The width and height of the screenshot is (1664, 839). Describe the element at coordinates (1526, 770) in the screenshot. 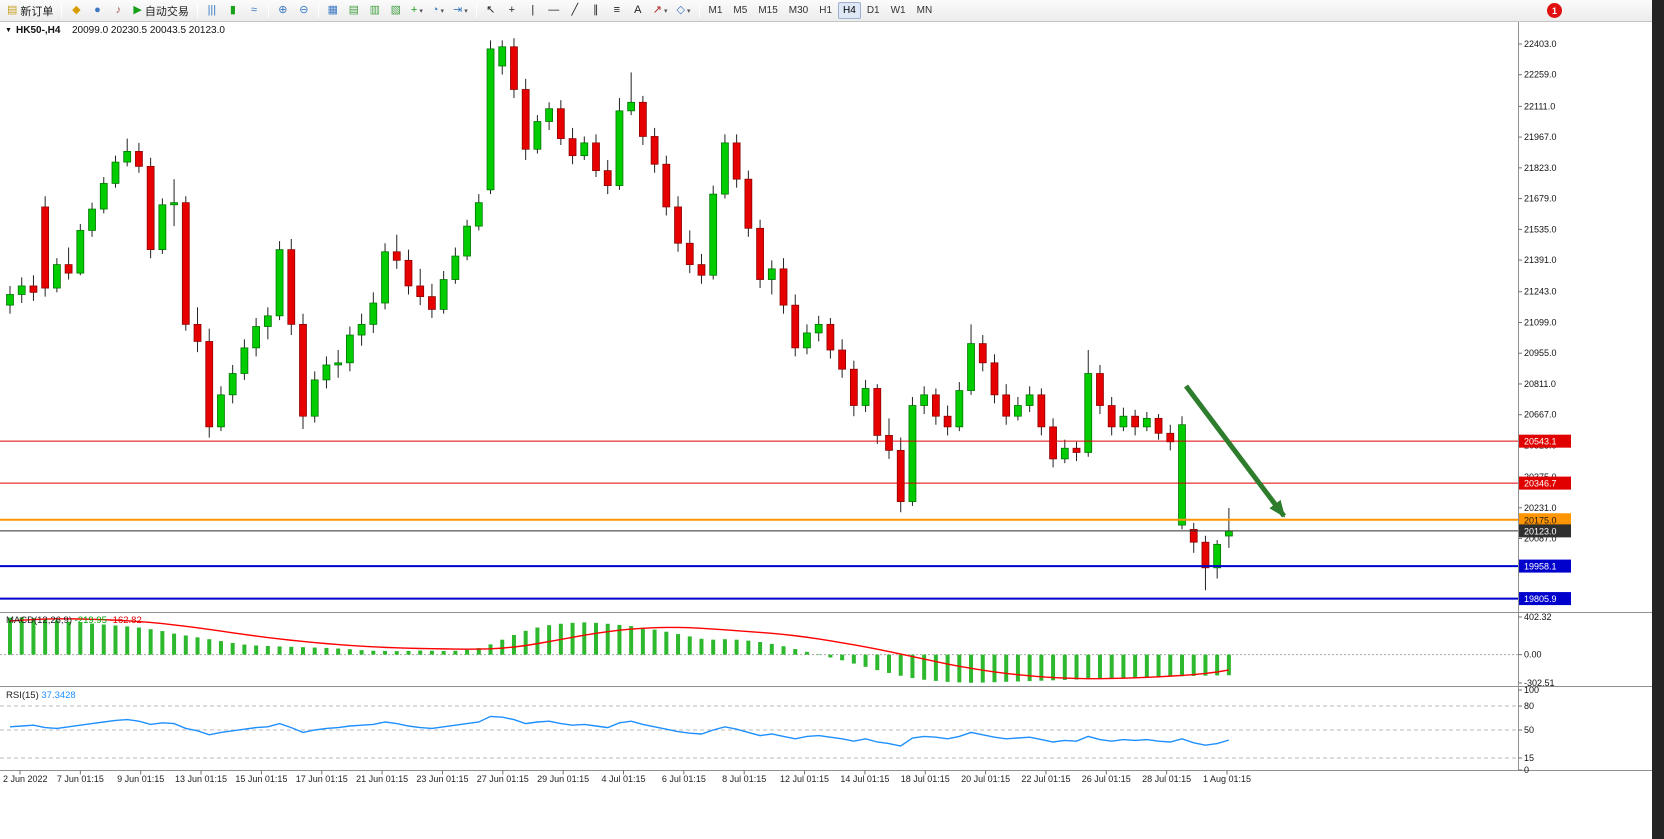

I see `svg-text: 0` at that location.